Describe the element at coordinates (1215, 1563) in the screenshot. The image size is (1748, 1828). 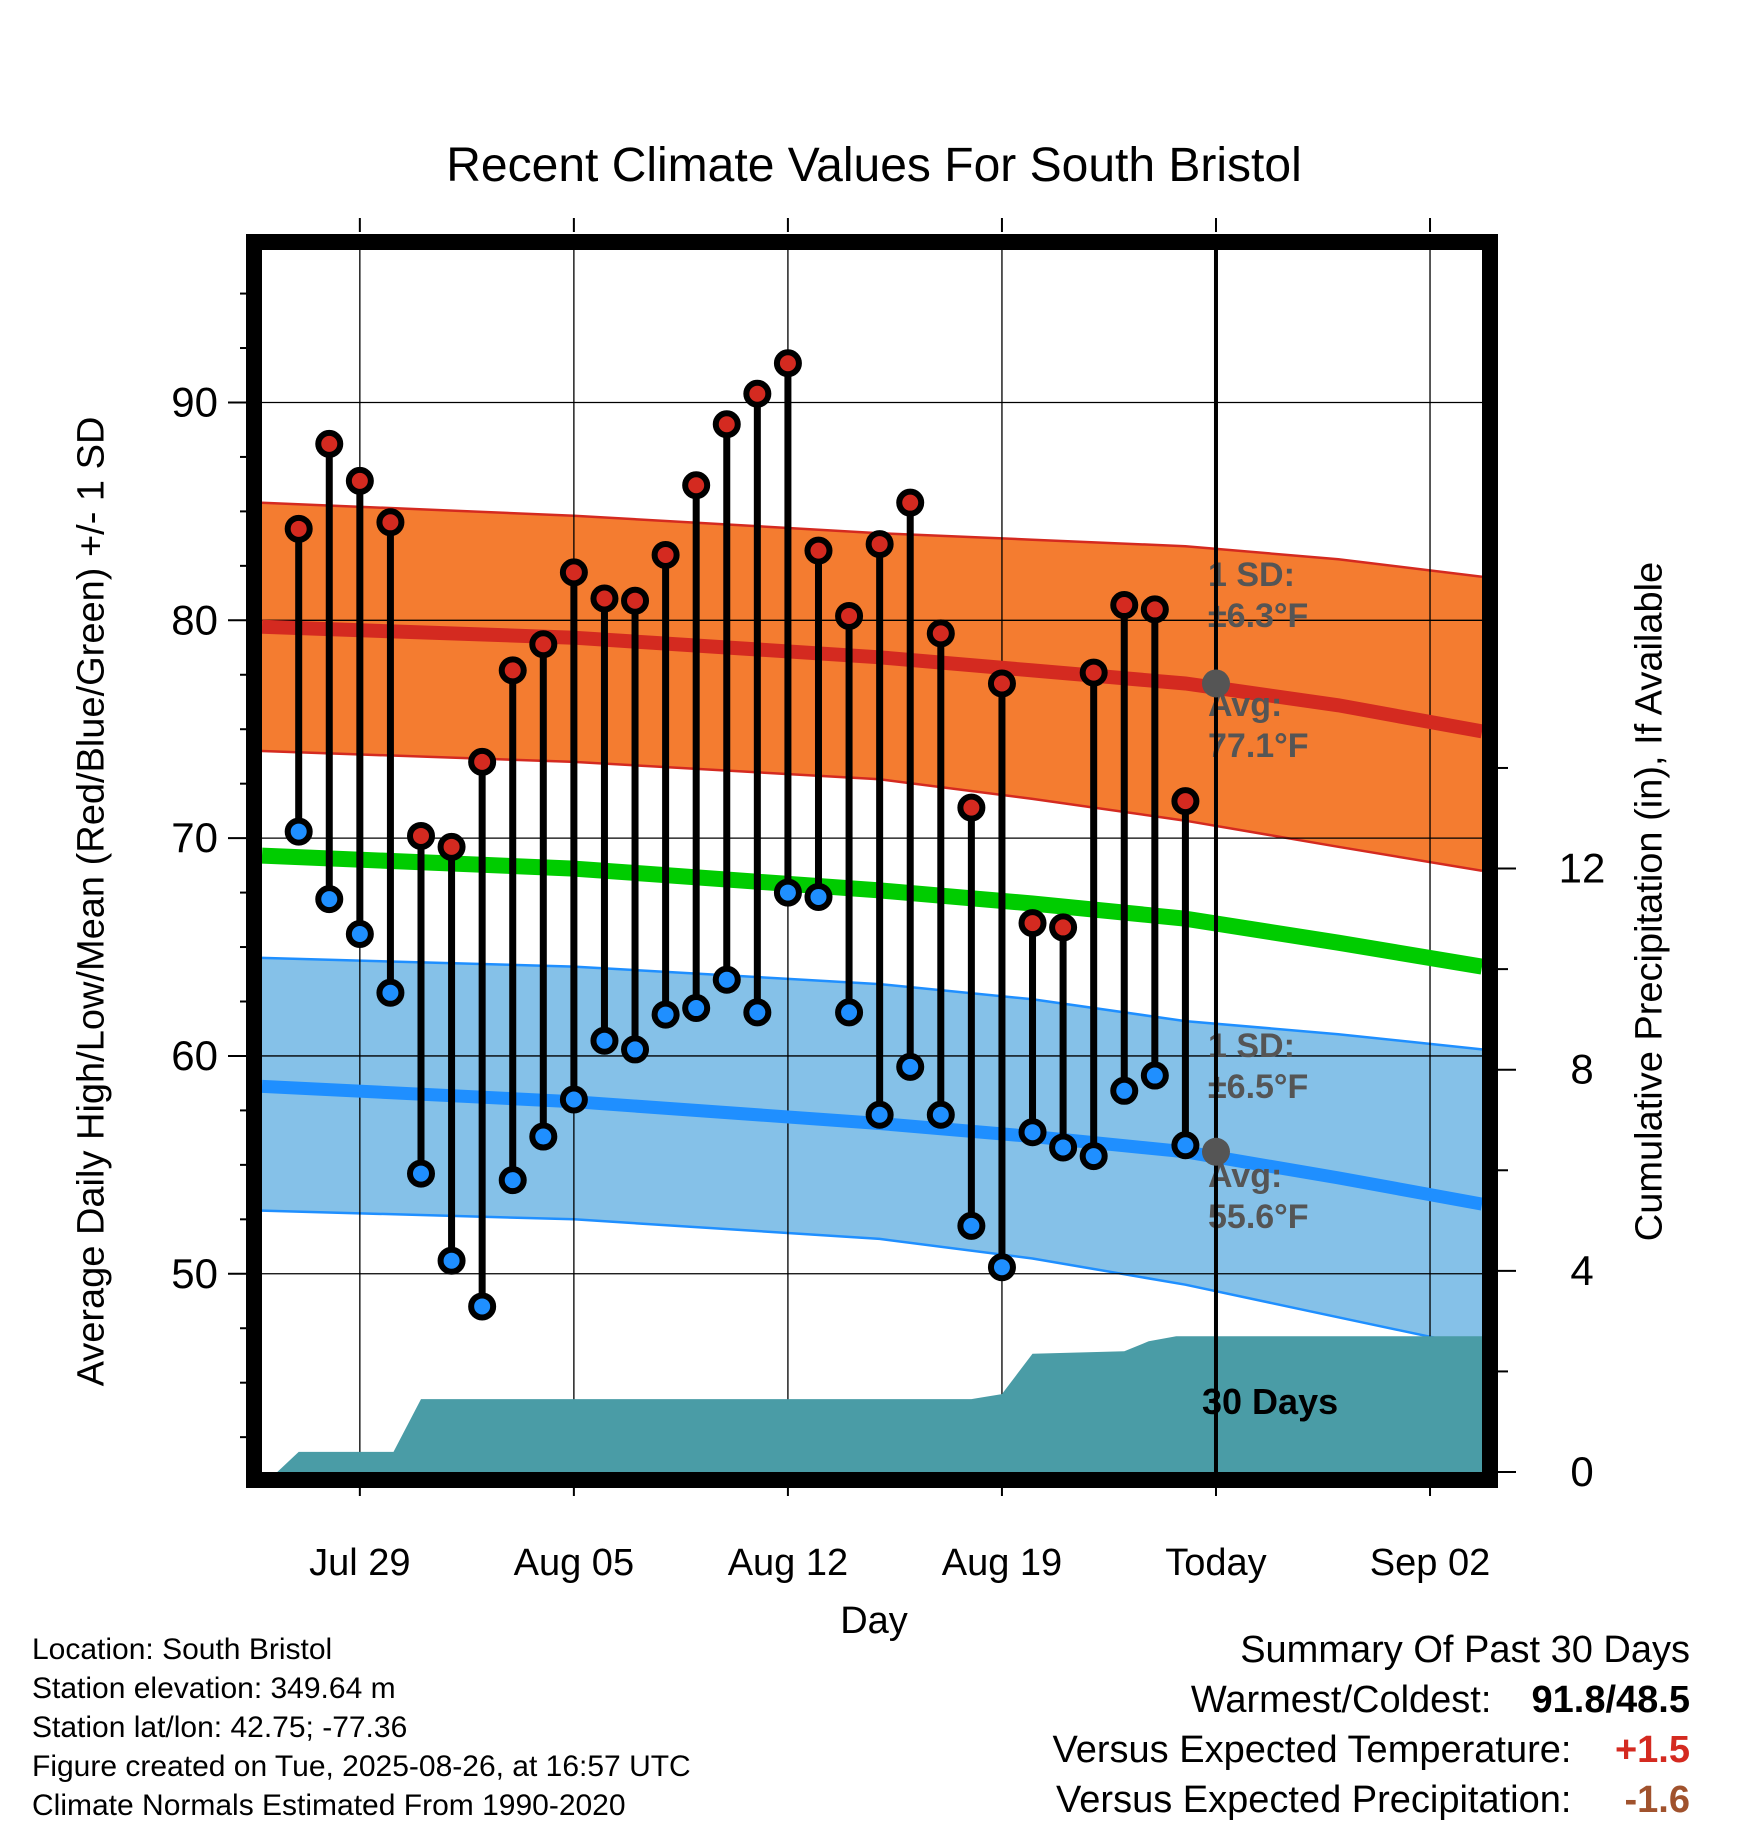
I see `x-tick-label: Today` at that location.